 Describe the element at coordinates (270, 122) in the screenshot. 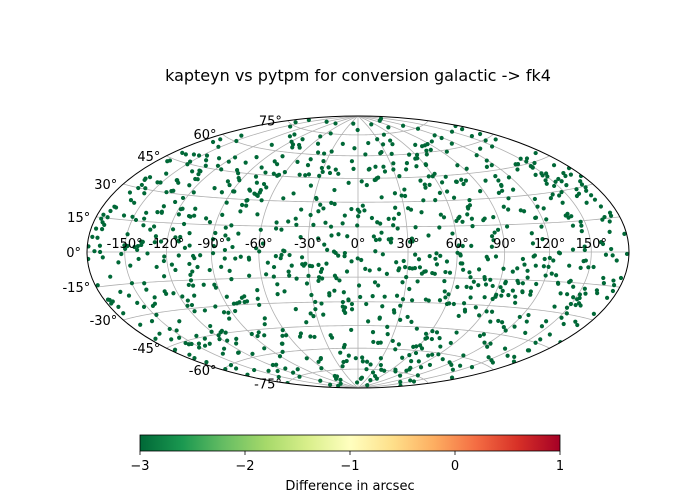

I see `y-tick-label: 75°` at that location.